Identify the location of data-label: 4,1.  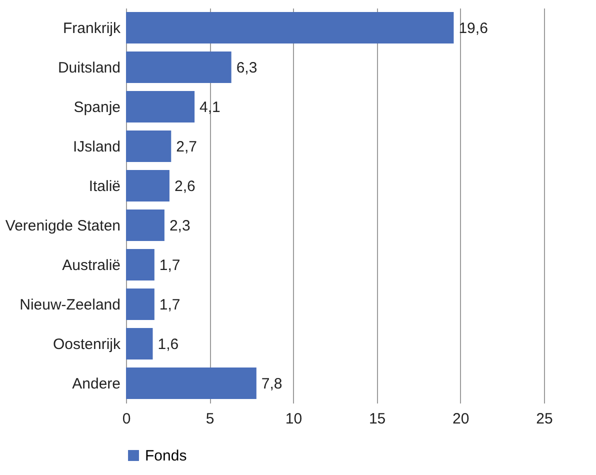
(210, 107).